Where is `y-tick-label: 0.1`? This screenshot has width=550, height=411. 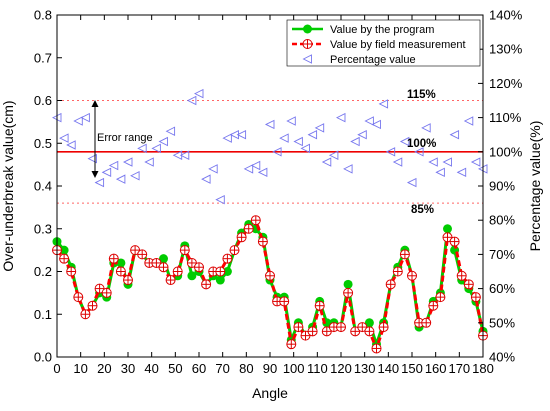
y-tick-label: 0.1 is located at coordinates (43, 314).